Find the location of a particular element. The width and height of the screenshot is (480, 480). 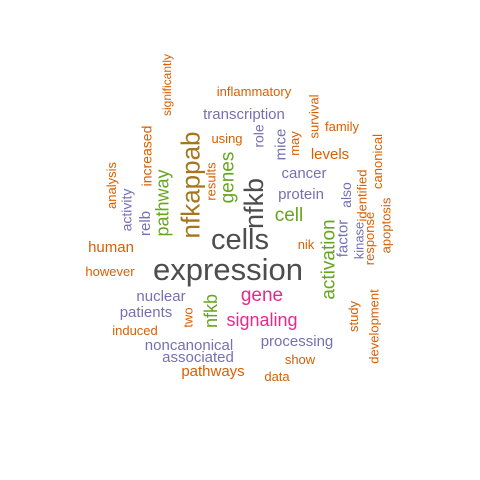

word-cloud-word: may is located at coordinates (294, 143).